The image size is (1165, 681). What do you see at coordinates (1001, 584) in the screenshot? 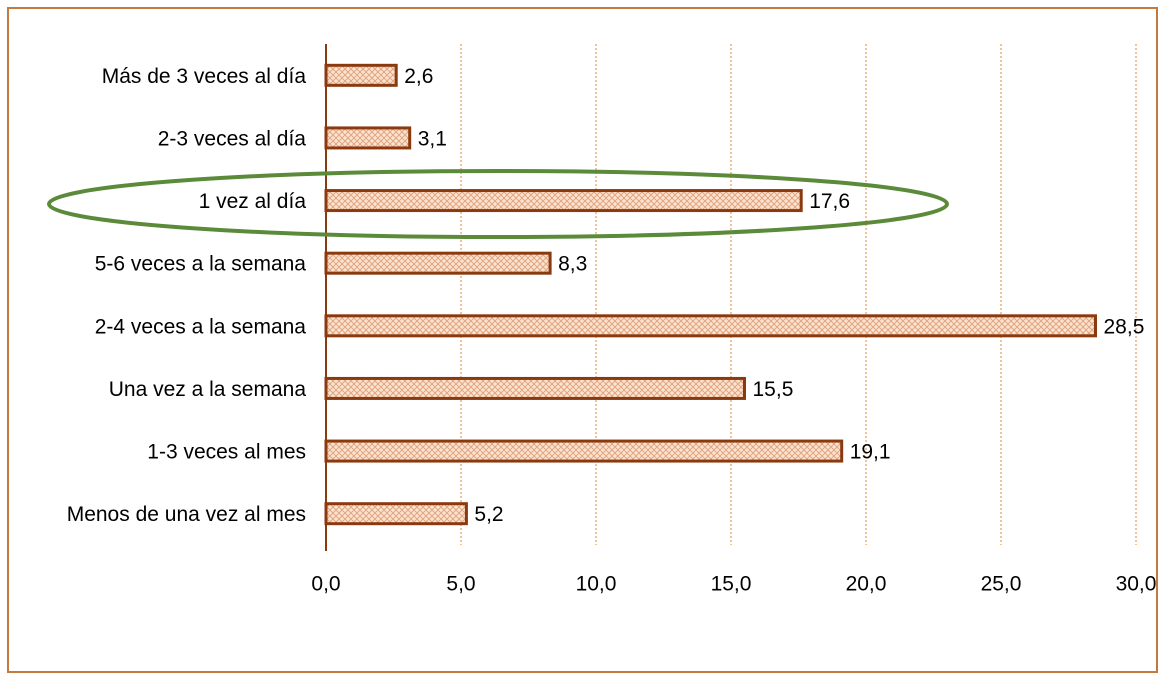
I see `x-tick-label: 25,0` at bounding box center [1001, 584].